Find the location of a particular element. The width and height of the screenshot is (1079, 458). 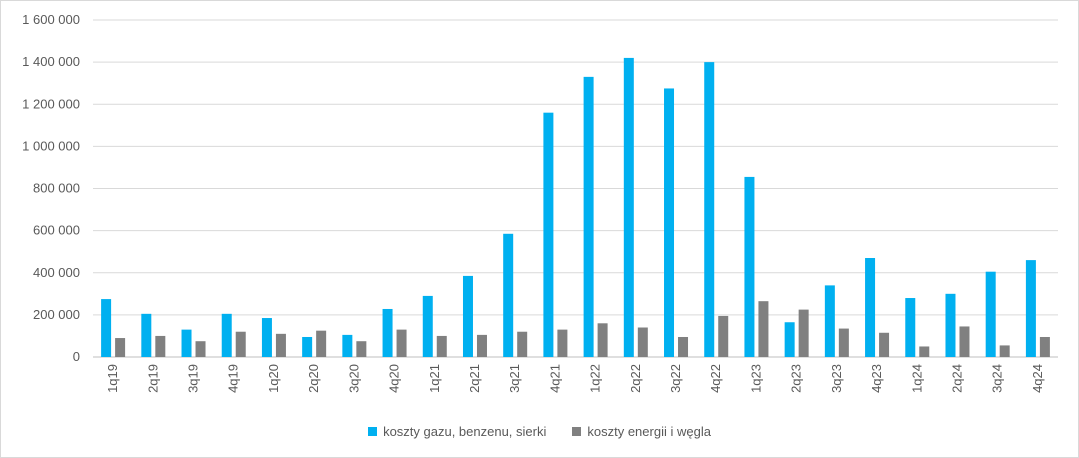

x-tick-label: 4q22 is located at coordinates (715, 378).